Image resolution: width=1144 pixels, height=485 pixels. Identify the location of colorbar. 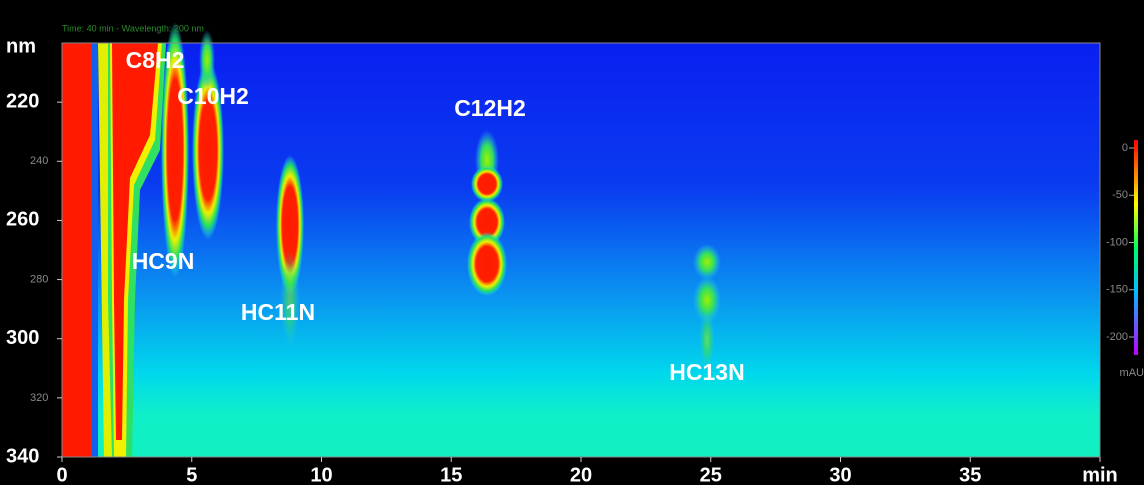
(1136, 247).